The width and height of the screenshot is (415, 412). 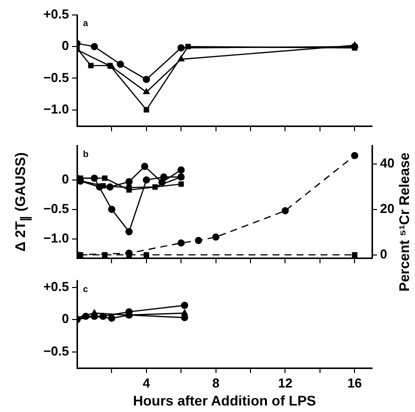 I want to click on x-axis-title: Hours after Addition of LPS, so click(x=224, y=400).